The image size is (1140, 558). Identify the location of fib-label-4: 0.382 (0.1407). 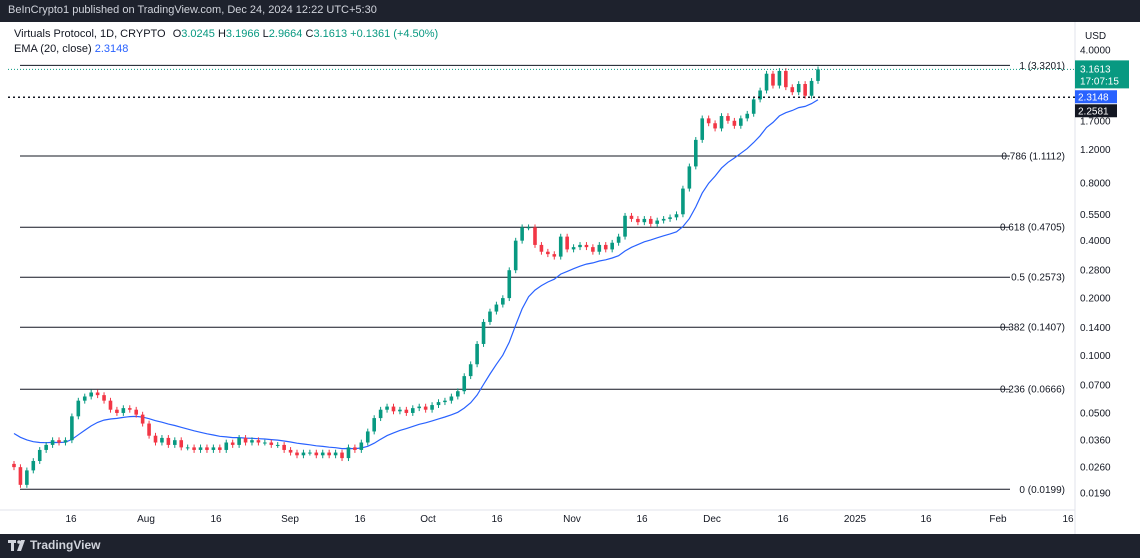
(1032, 328).